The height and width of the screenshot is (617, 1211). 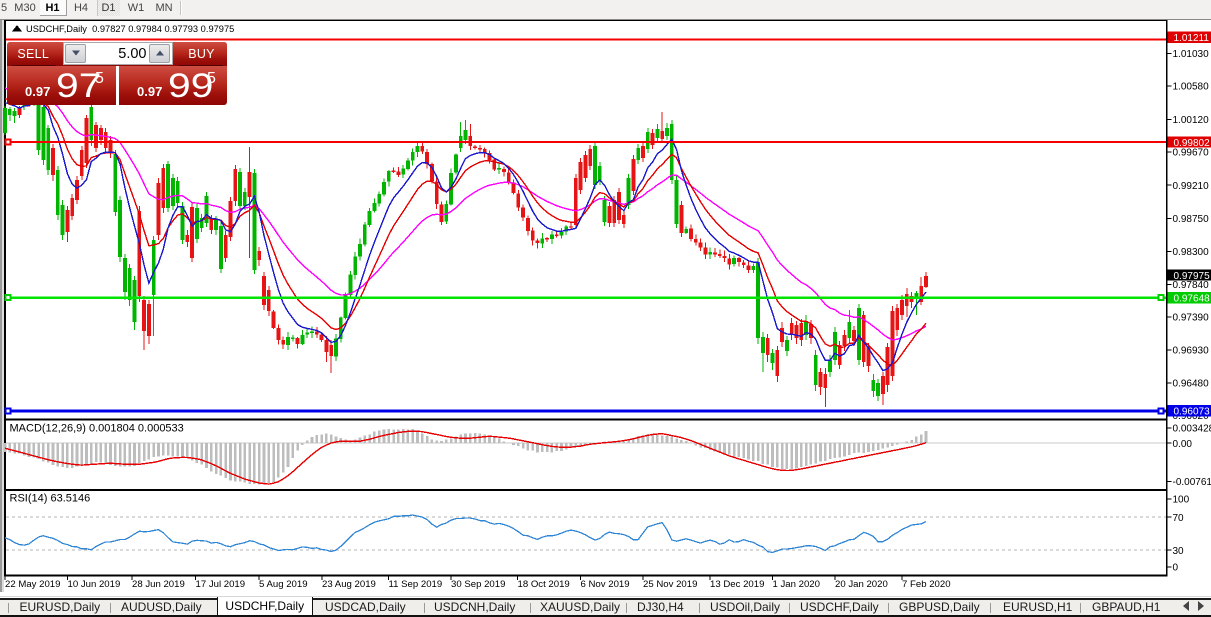 I want to click on svg-text: 0.96480, so click(x=1191, y=383).